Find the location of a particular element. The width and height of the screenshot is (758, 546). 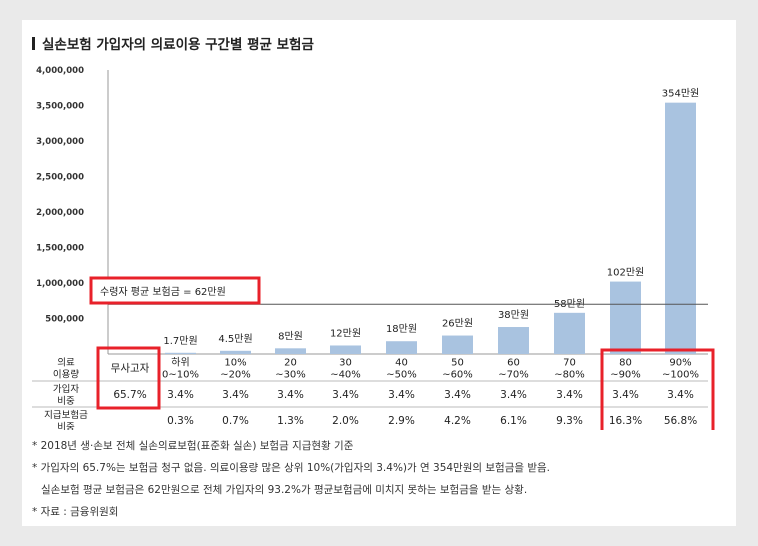

row-header: 지급보험금 is located at coordinates (66, 415).